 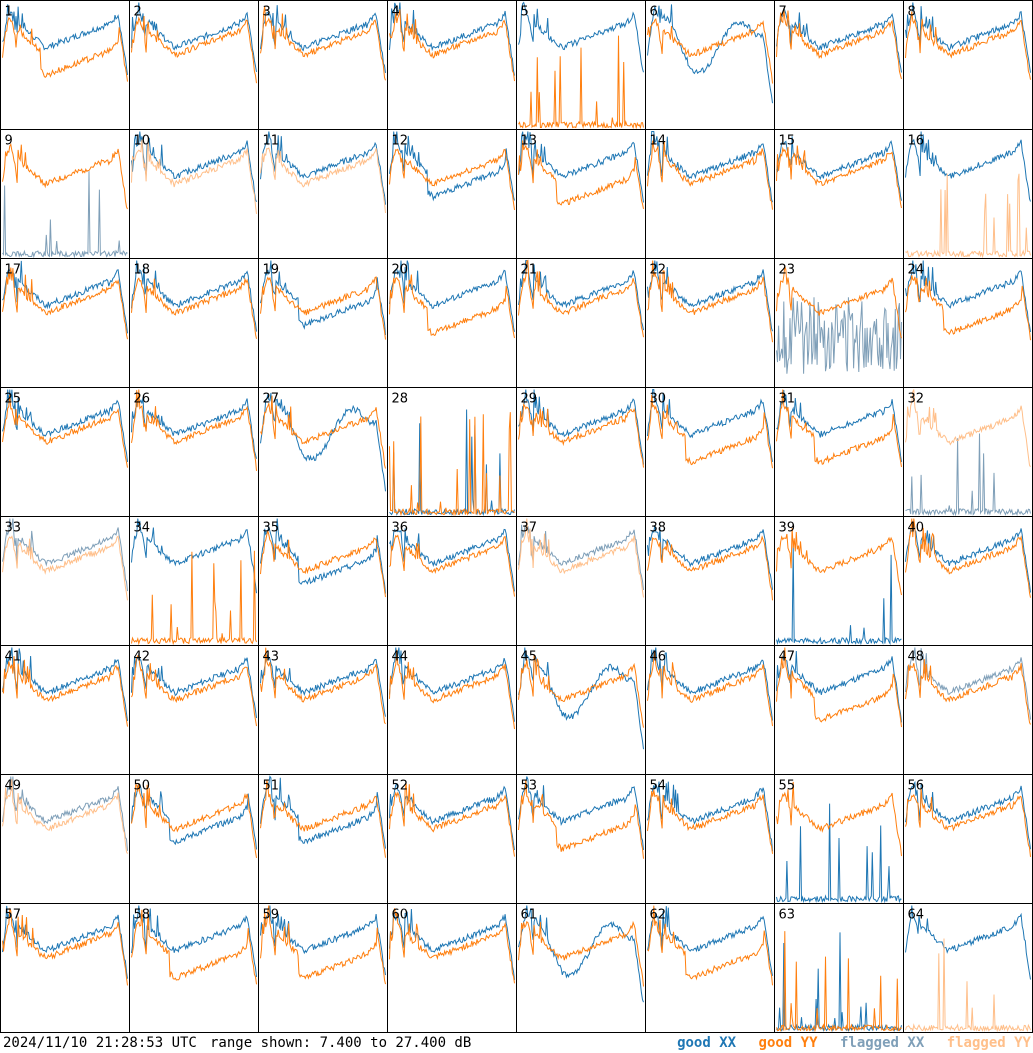 I want to click on panel-label: 27, so click(x=271, y=399).